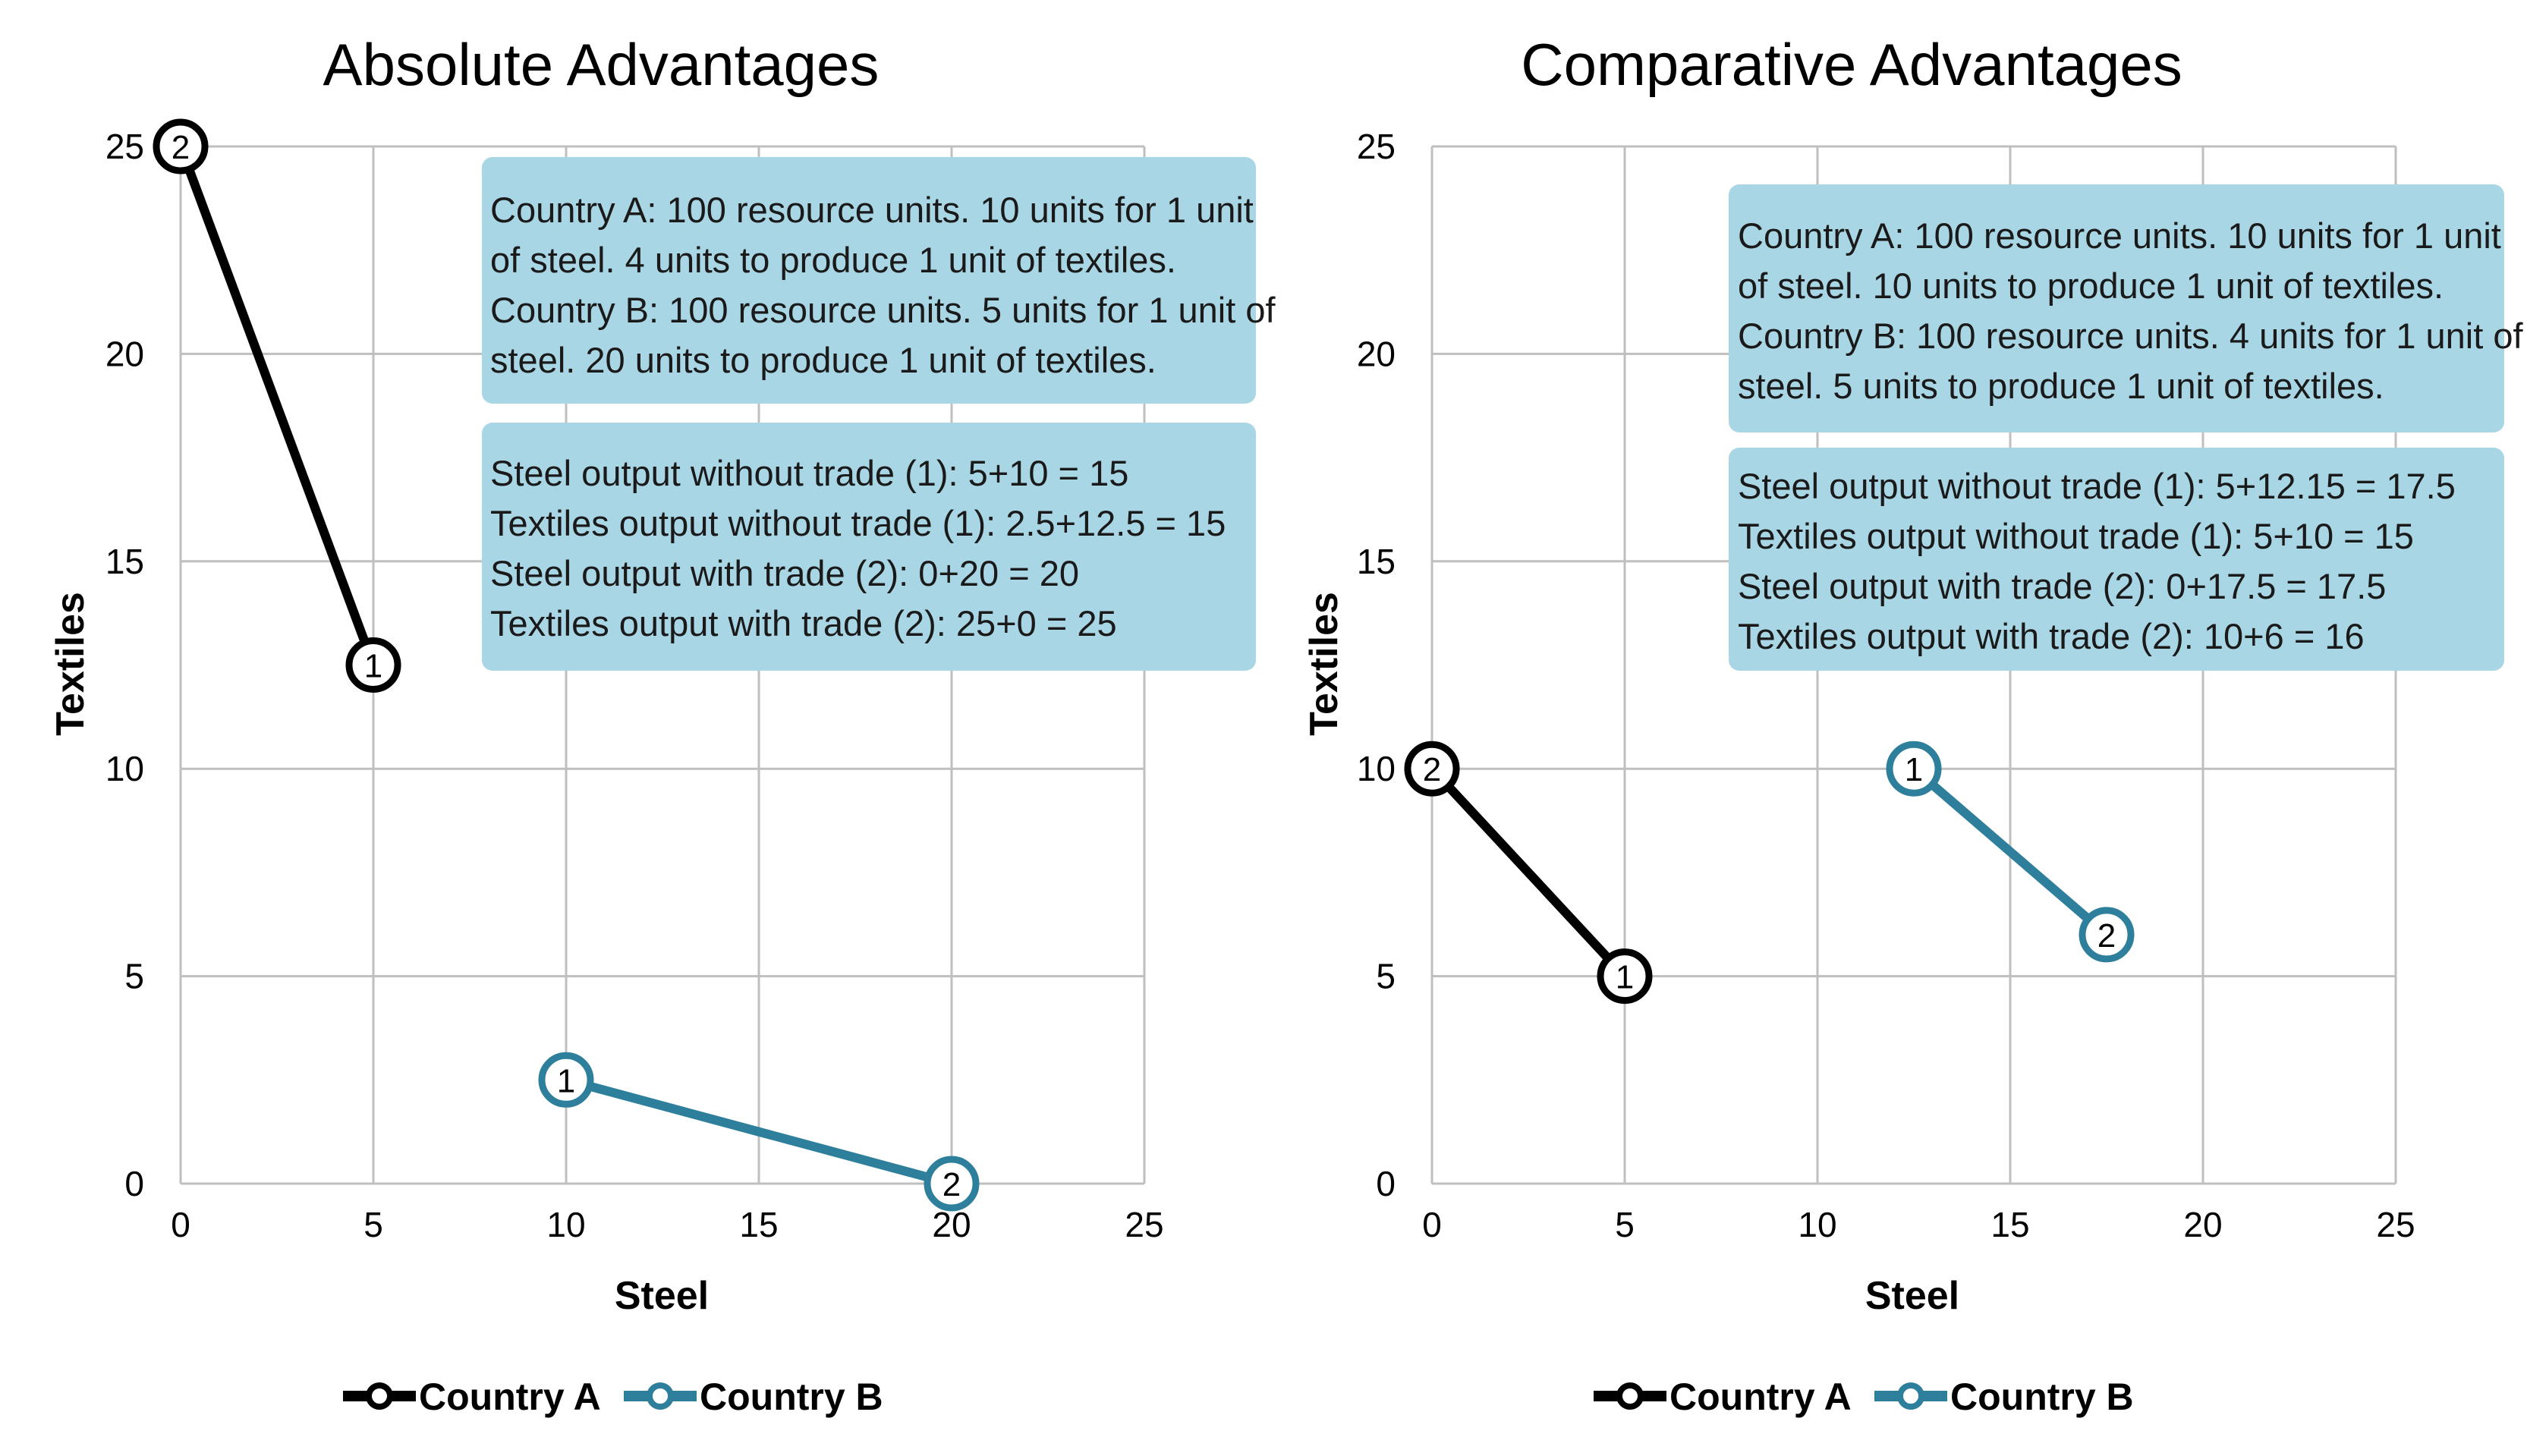  Describe the element at coordinates (784, 573) in the screenshot. I see `info-line: Steel output with trade (2): 0+20 = 20` at that location.